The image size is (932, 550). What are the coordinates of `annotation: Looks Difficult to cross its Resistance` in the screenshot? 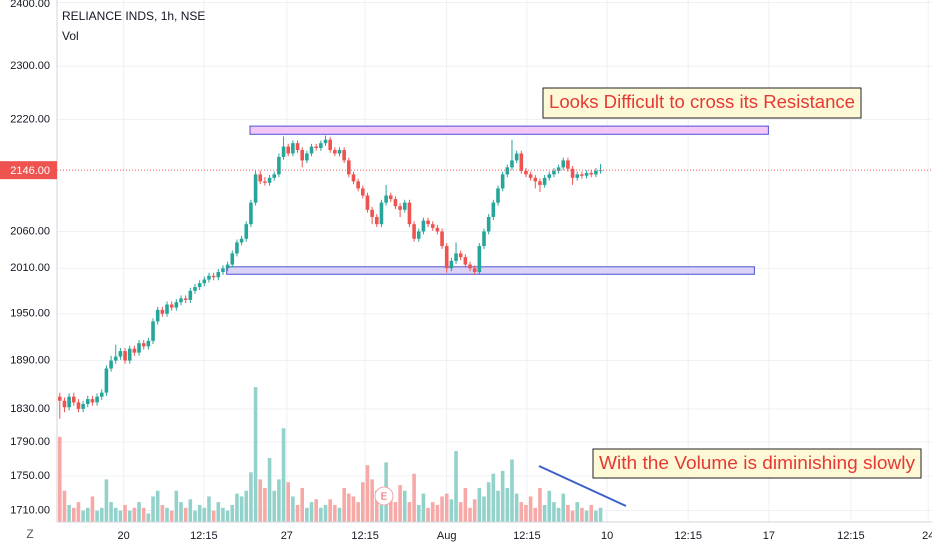 It's located at (702, 102).